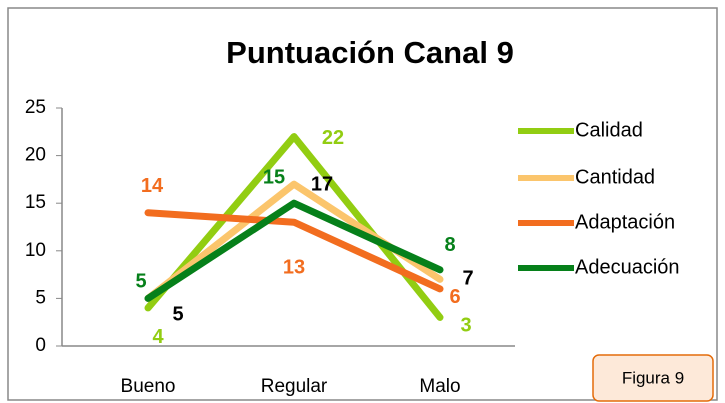 The width and height of the screenshot is (725, 403). Describe the element at coordinates (465, 326) in the screenshot. I see `data-label: 3` at that location.